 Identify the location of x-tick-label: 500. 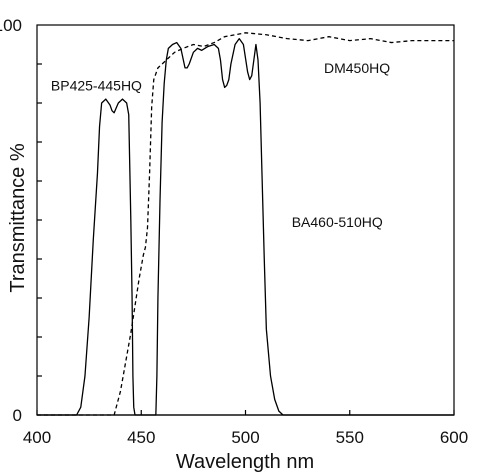
(245, 437).